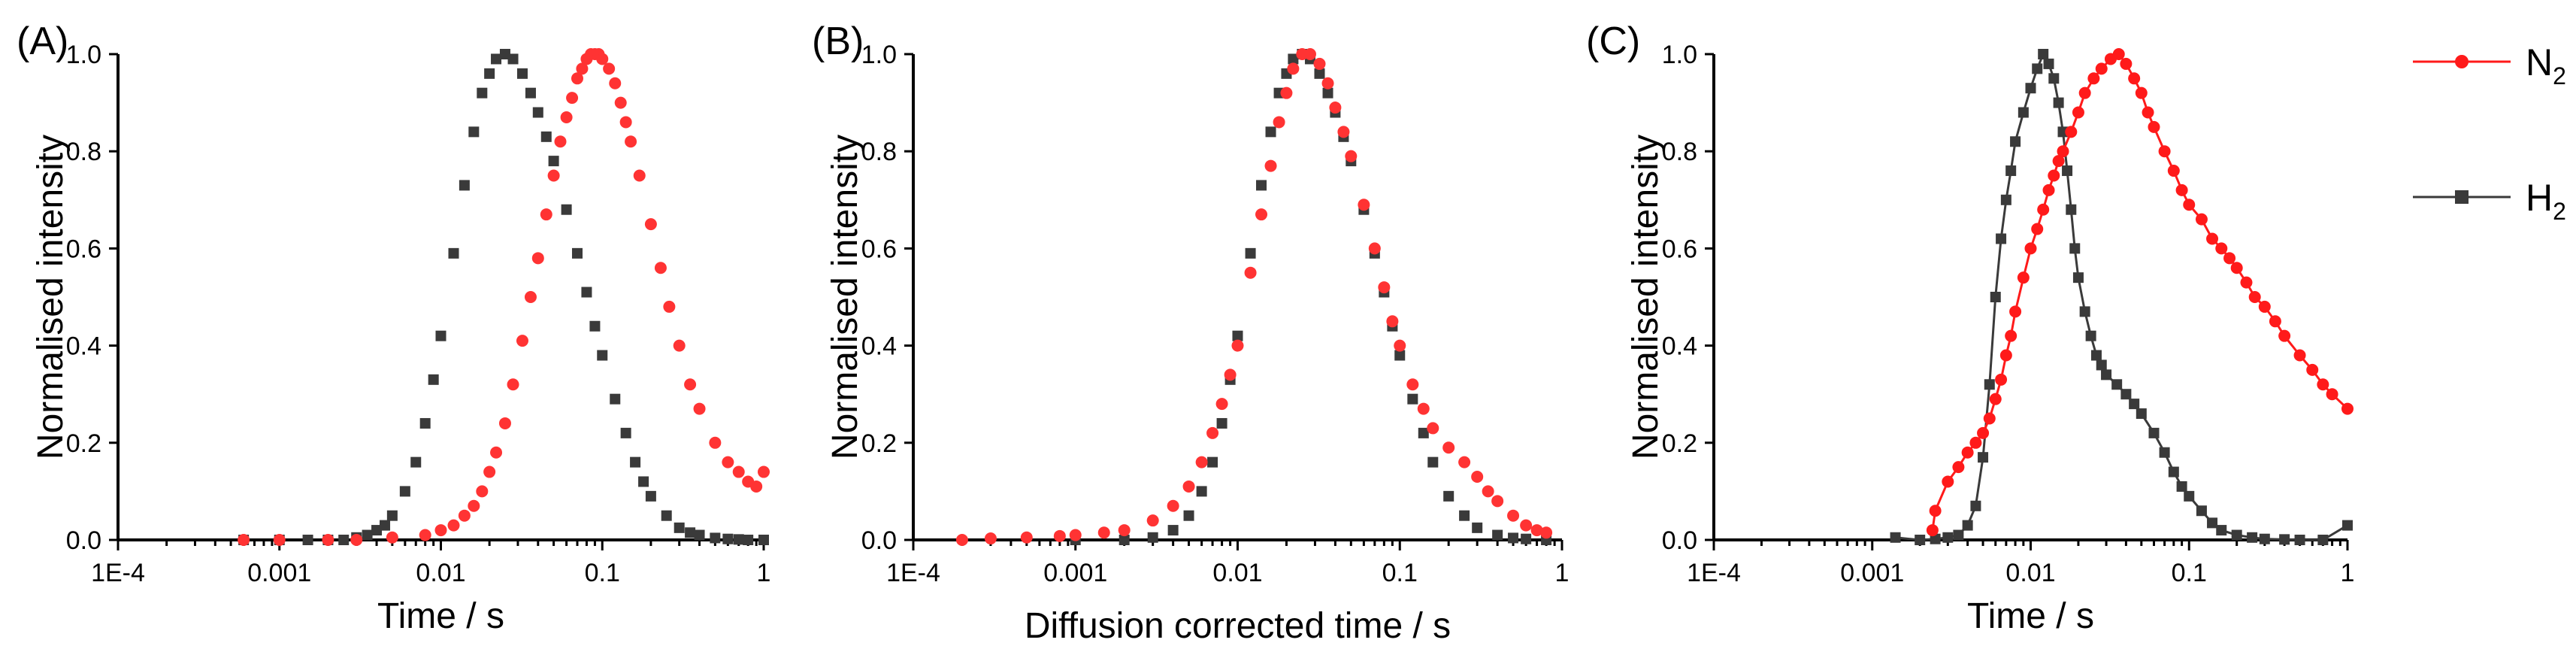 Image resolution: width=2576 pixels, height=664 pixels. I want to click on legend-label-h2: H2, so click(2546, 201).